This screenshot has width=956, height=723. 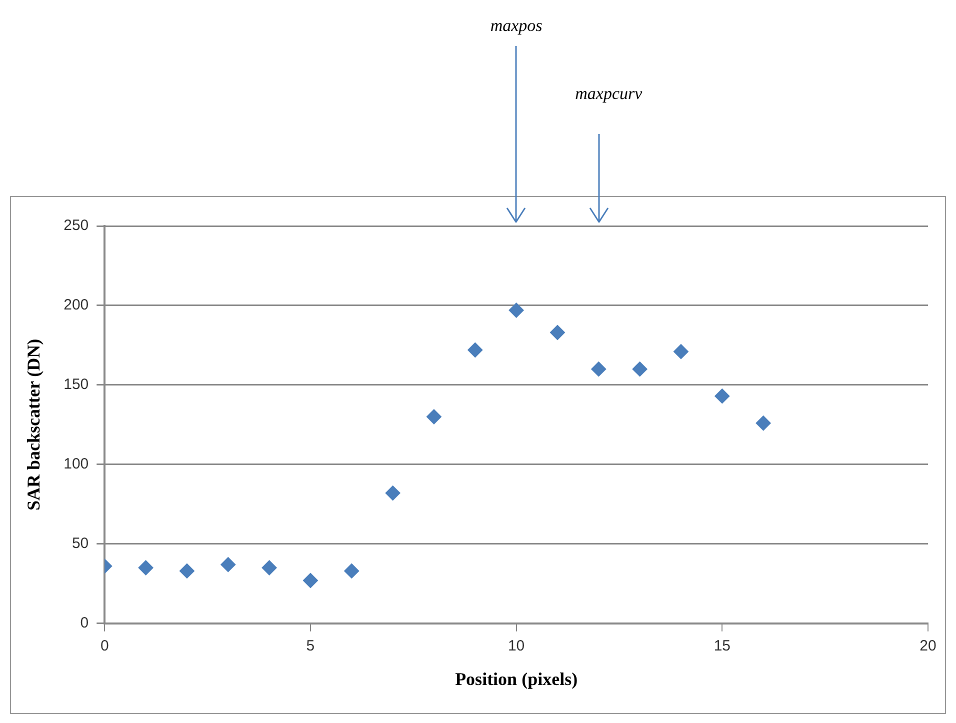 I want to click on y-tick-label: 200, so click(x=76, y=305).